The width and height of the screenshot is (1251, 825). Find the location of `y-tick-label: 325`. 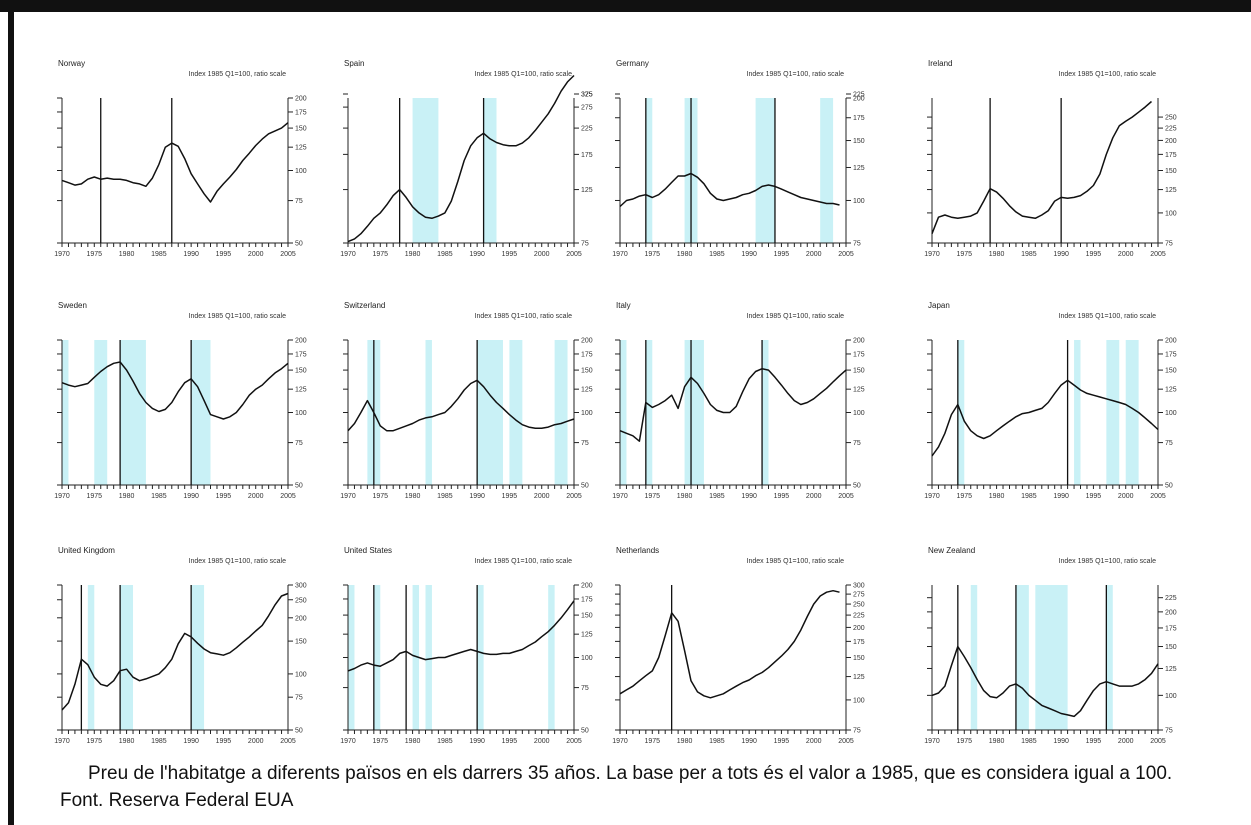

y-tick-label: 325 is located at coordinates (587, 95).